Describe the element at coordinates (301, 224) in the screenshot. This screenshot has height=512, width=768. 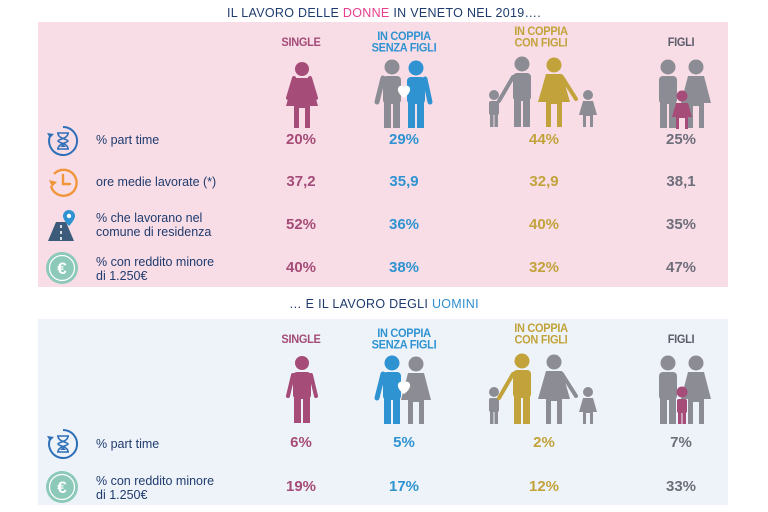
I see `women-municipality-single: 52%` at that location.